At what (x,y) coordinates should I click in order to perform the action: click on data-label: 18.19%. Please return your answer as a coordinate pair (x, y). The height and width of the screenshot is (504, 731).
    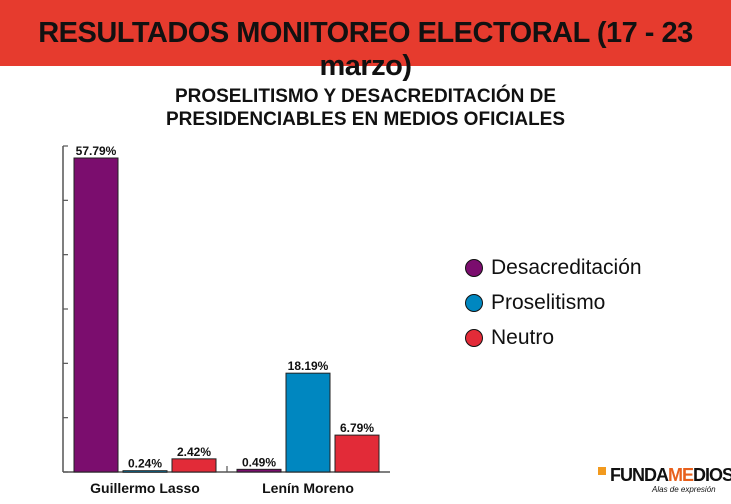
    Looking at the image, I should click on (308, 366).